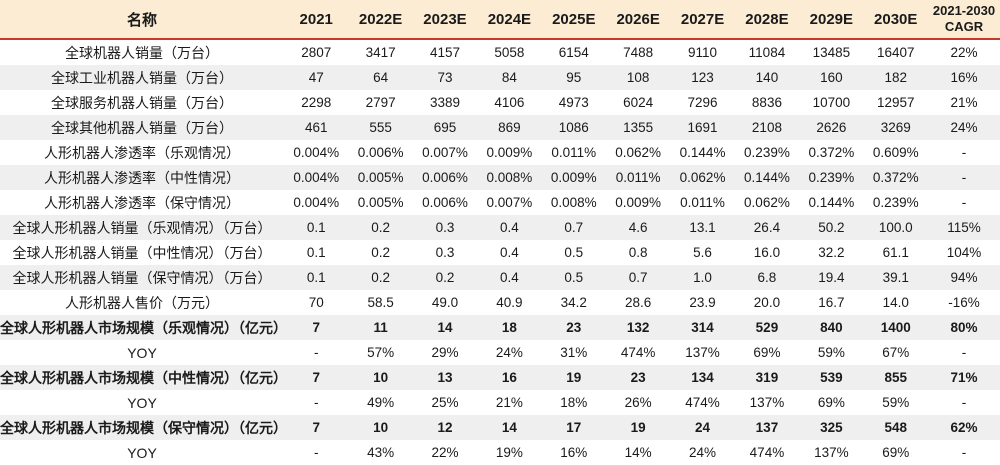  Describe the element at coordinates (380, 127) in the screenshot. I see `value-cell: 555` at that location.